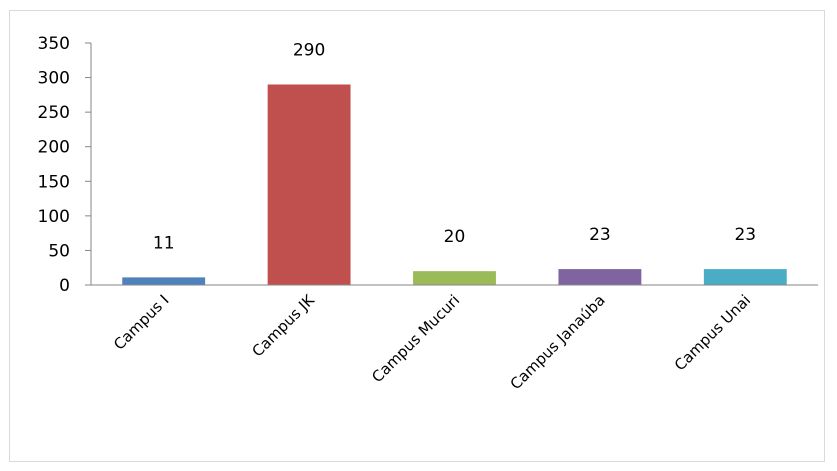 This screenshot has width=837, height=471. Describe the element at coordinates (141, 322) in the screenshot. I see `x-tick-label: Campus I` at that location.